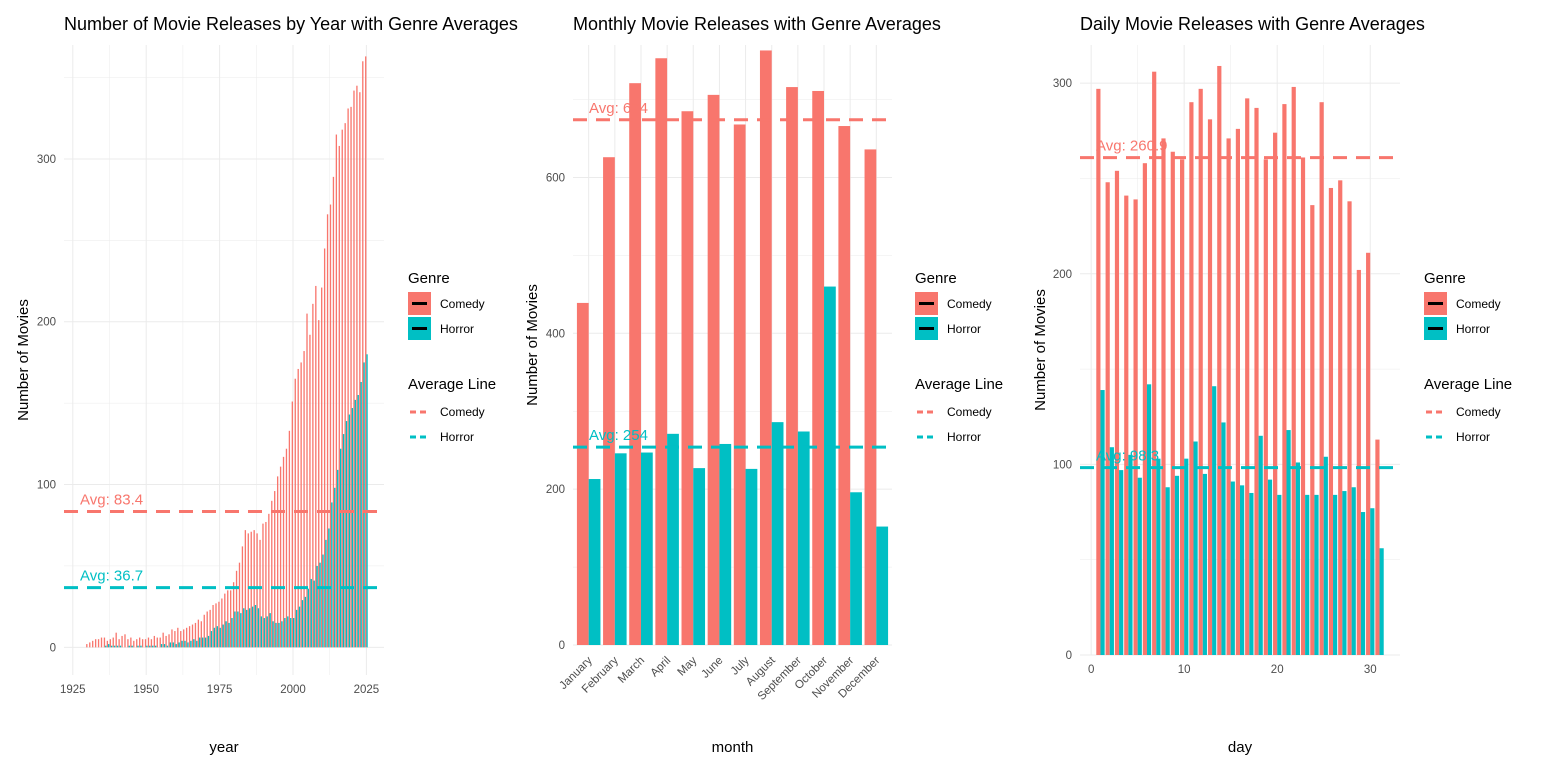  What do you see at coordinates (1277, 670) in the screenshot?
I see `x-tick-label: 20` at bounding box center [1277, 670].